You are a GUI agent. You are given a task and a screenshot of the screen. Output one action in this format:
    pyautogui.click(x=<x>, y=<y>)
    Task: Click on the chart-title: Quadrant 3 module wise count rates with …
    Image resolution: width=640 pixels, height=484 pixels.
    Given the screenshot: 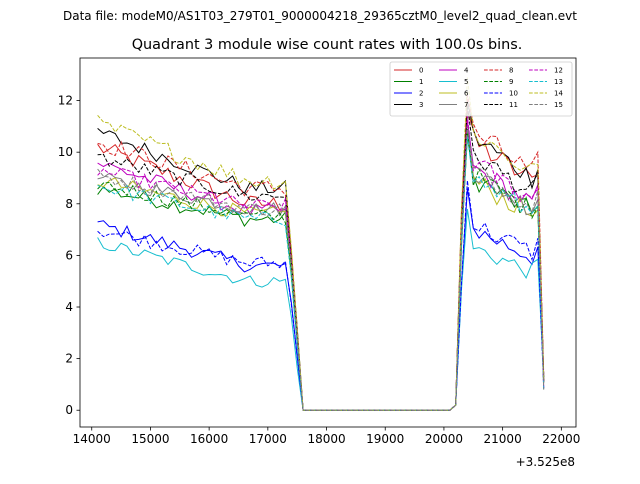 What is the action you would take?
    pyautogui.click(x=327, y=45)
    